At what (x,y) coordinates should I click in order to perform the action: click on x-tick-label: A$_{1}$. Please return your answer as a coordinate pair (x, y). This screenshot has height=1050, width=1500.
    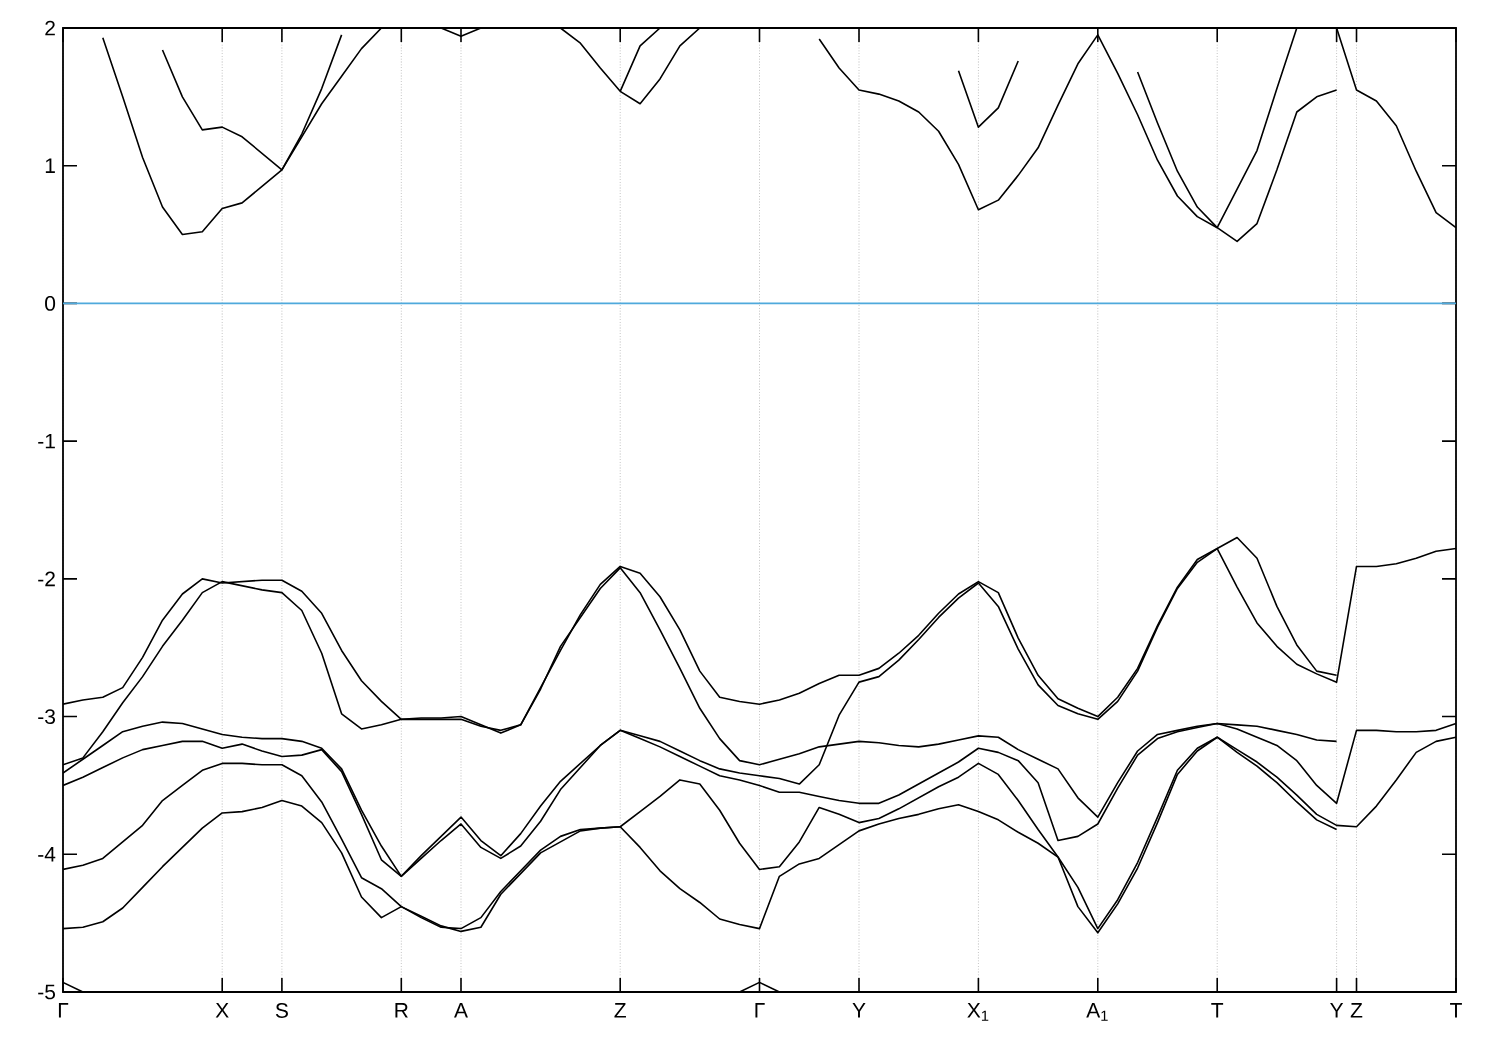
    Looking at the image, I should click on (1097, 1012).